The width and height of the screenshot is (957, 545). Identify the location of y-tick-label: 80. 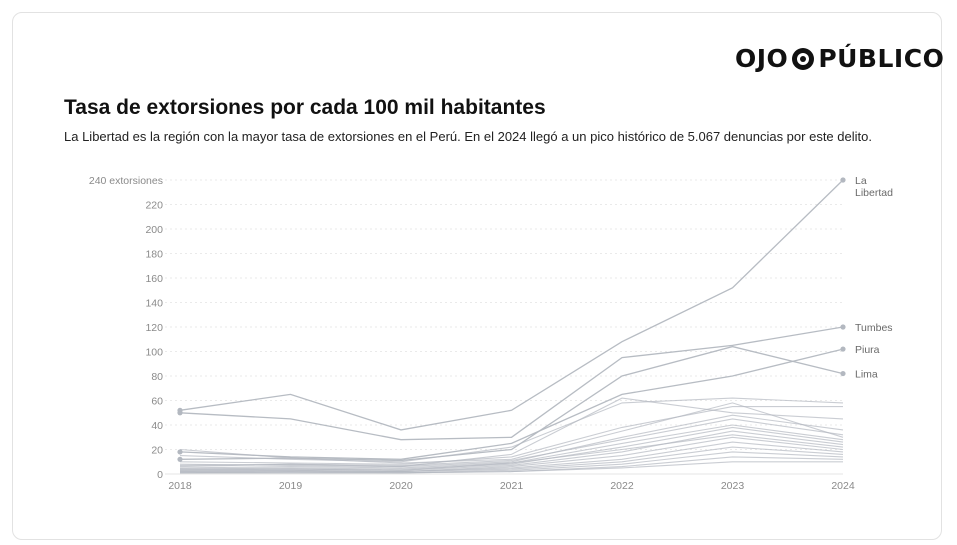
(157, 377).